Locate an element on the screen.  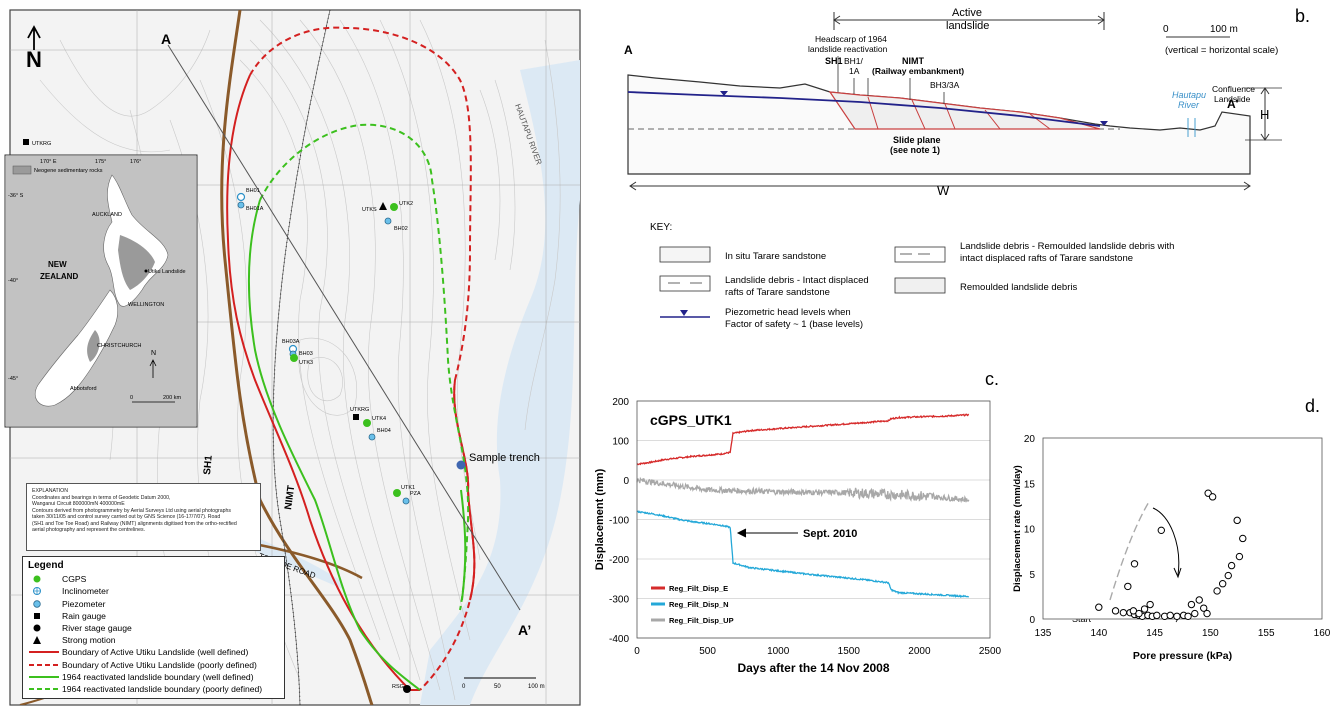
south-island is located at coordinates (76, 348).